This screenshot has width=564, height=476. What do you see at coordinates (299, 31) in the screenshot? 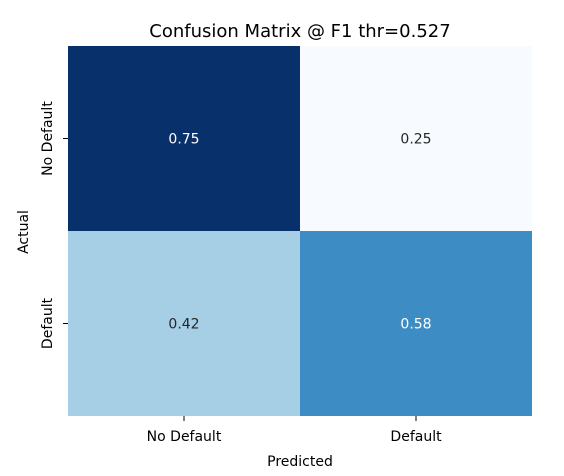
I see `chart-title: Confusion Matrix @ F1 thr=0.527` at bounding box center [299, 31].